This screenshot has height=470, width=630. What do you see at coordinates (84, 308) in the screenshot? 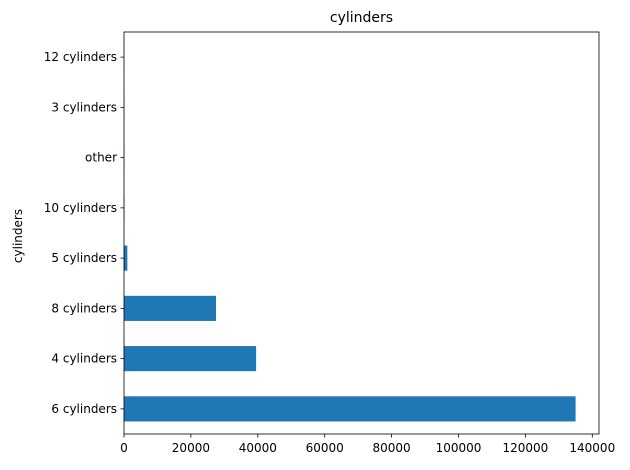
I see `y-tick-label: 8 cylinders` at bounding box center [84, 308].